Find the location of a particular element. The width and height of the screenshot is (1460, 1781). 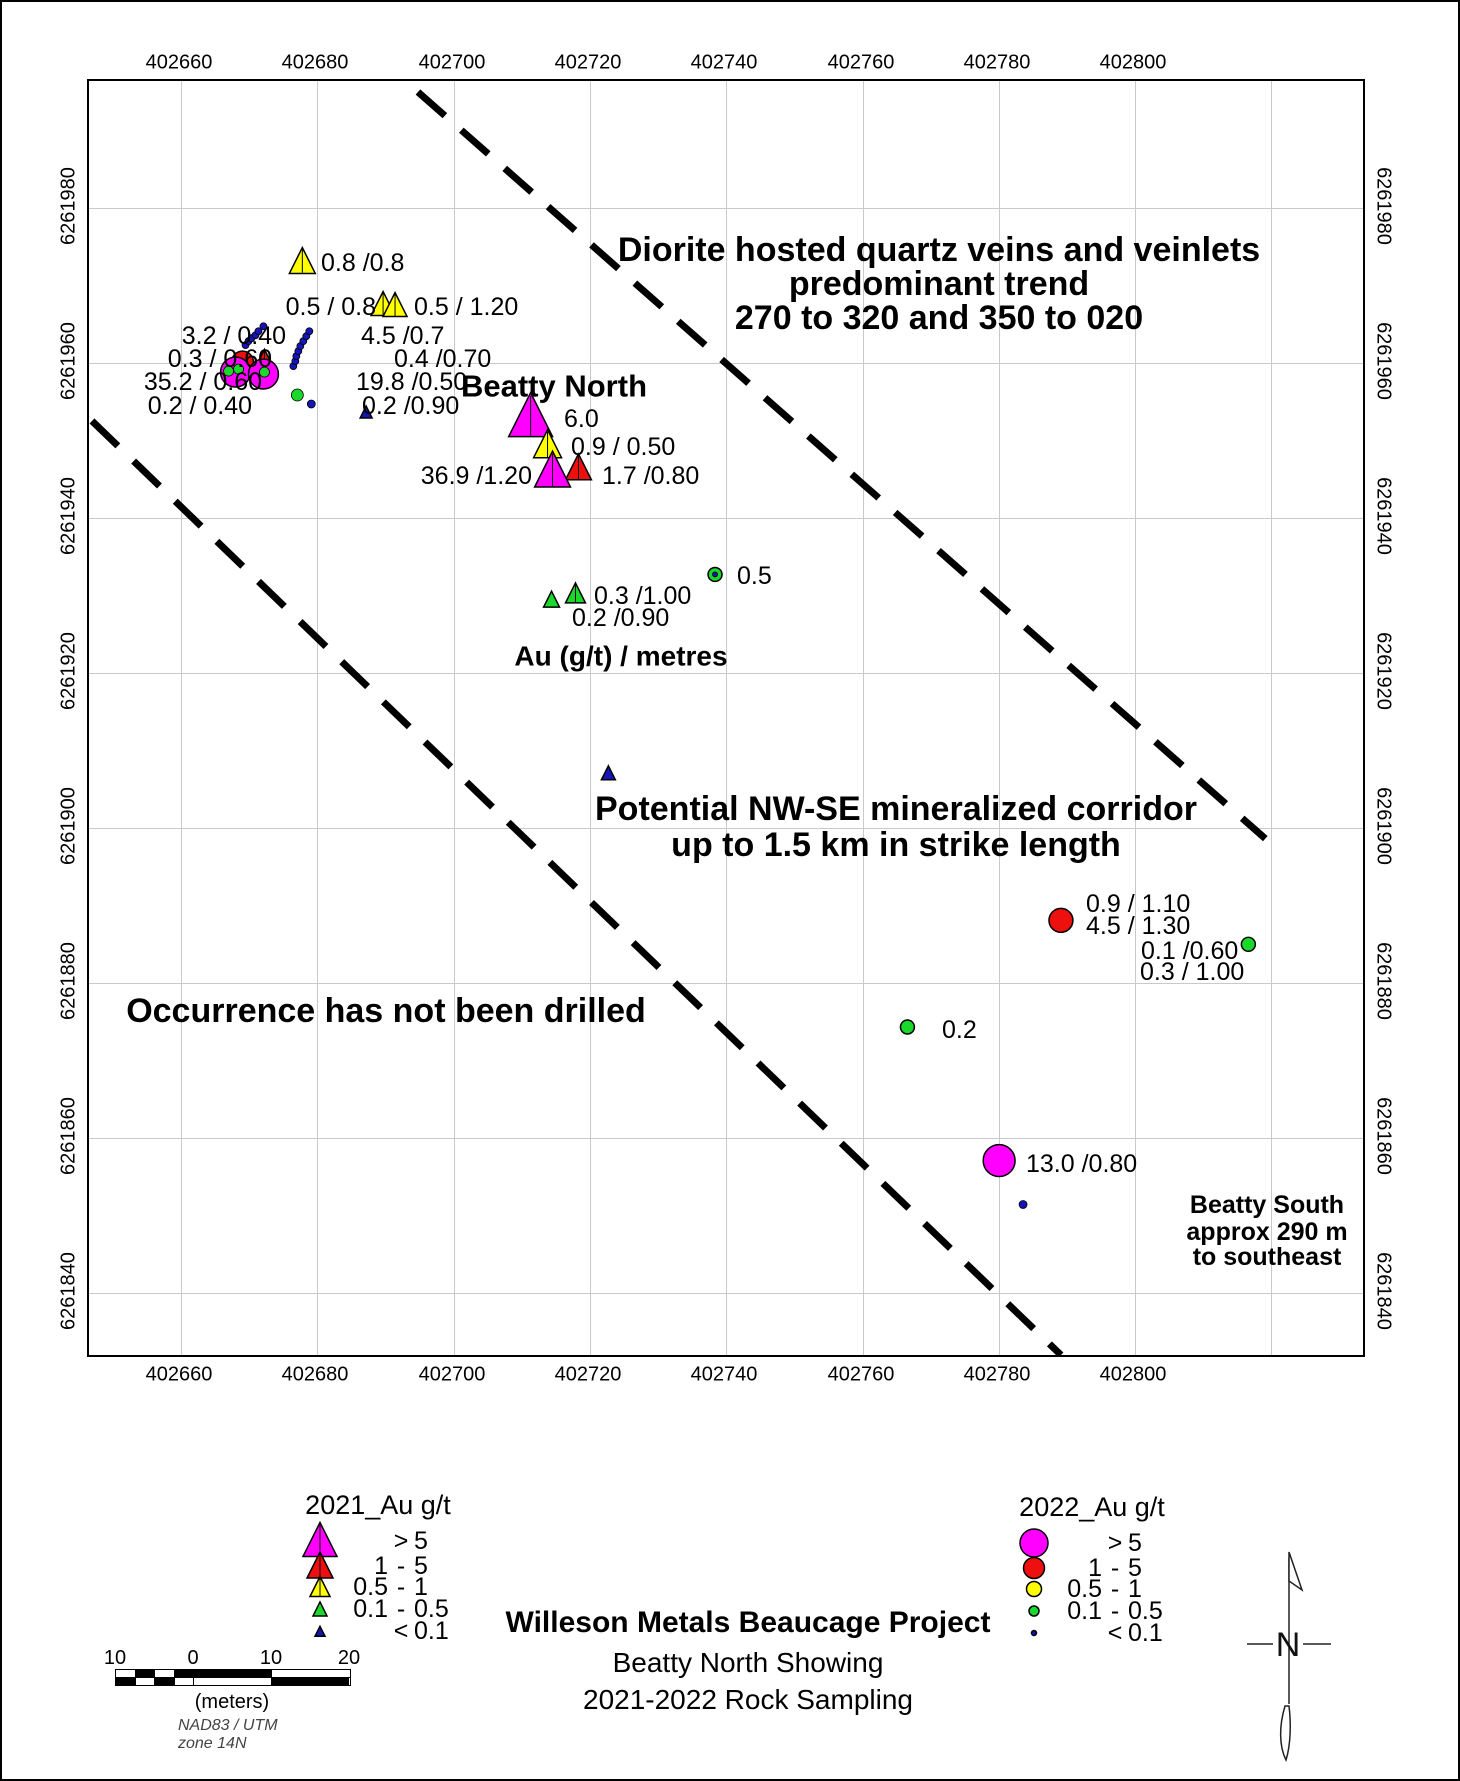

x-axis-label-bottom: 402660 is located at coordinates (179, 1374).